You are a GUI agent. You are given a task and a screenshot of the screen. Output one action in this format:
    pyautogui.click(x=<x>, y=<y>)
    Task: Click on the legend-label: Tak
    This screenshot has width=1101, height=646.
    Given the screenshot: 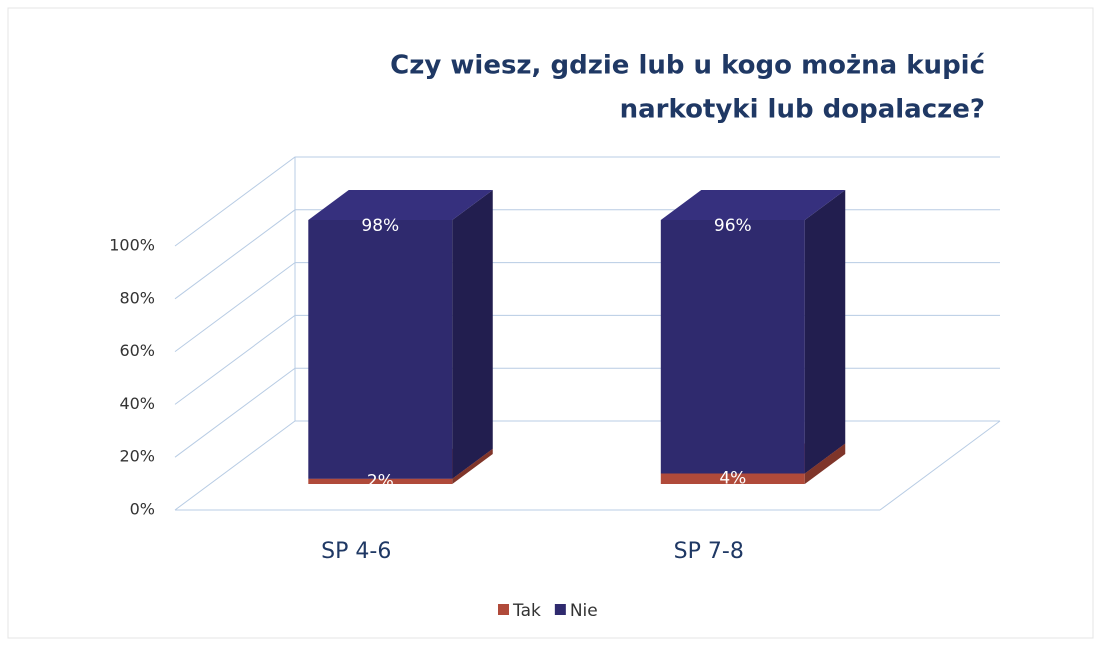 What is the action you would take?
    pyautogui.click(x=526, y=611)
    